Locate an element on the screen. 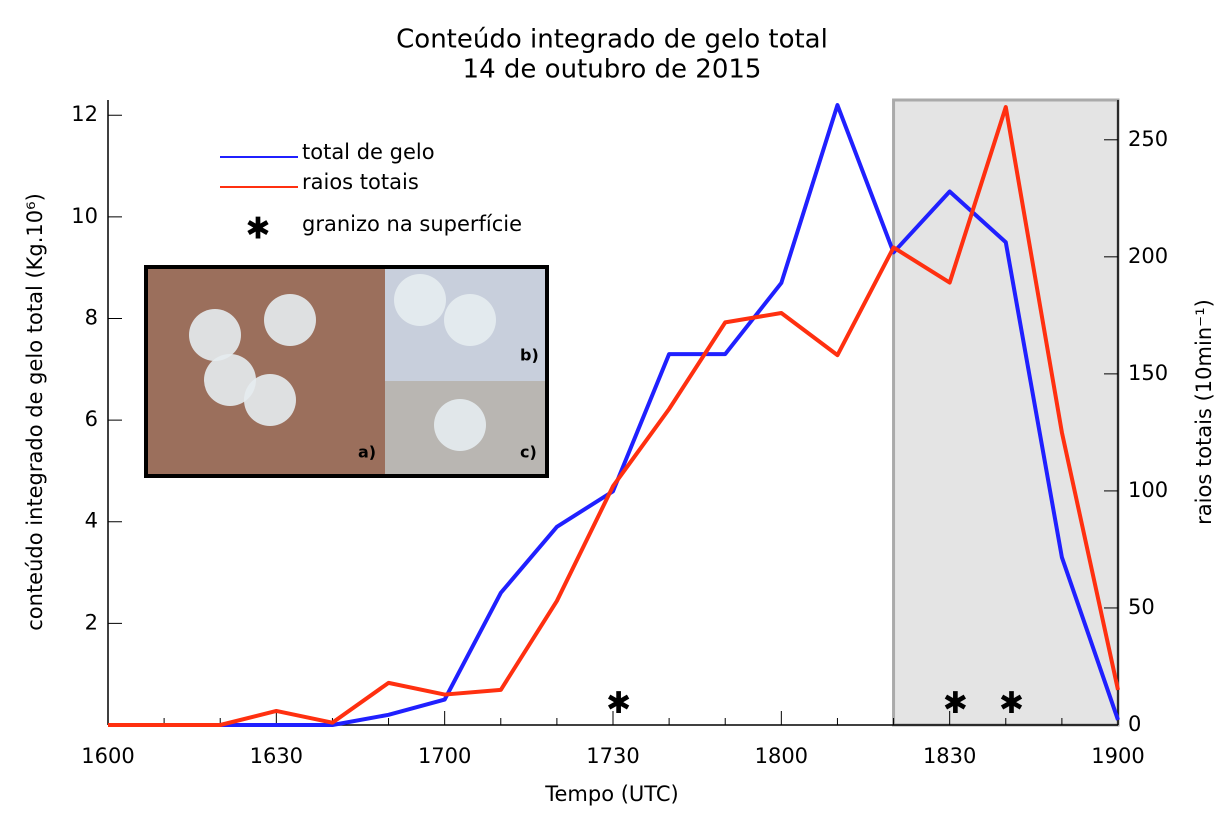 This screenshot has width=1221, height=815. y-tick-label: 4 is located at coordinates (91, 521).